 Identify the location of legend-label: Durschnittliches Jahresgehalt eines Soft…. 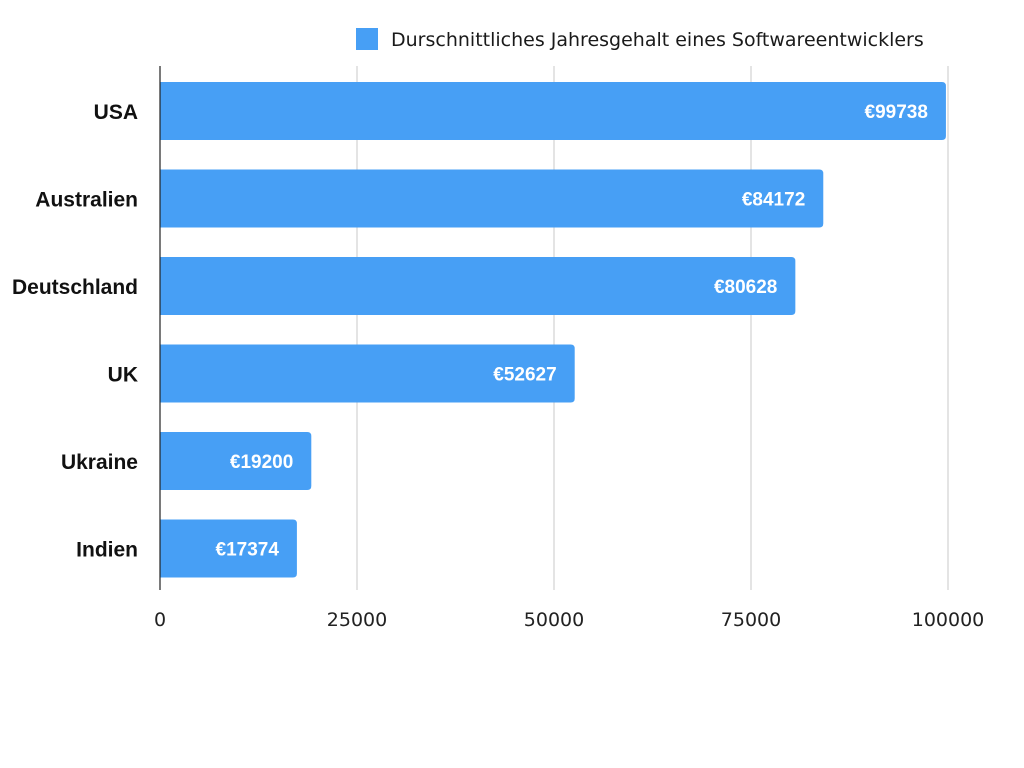
(657, 40).